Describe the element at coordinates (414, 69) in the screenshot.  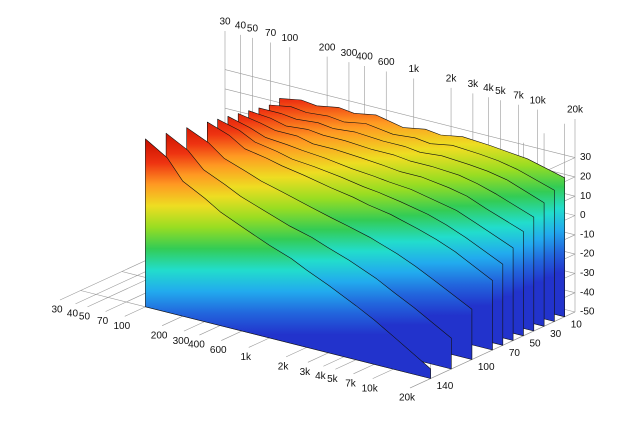
I see `x-tick-label-top: 1k` at that location.